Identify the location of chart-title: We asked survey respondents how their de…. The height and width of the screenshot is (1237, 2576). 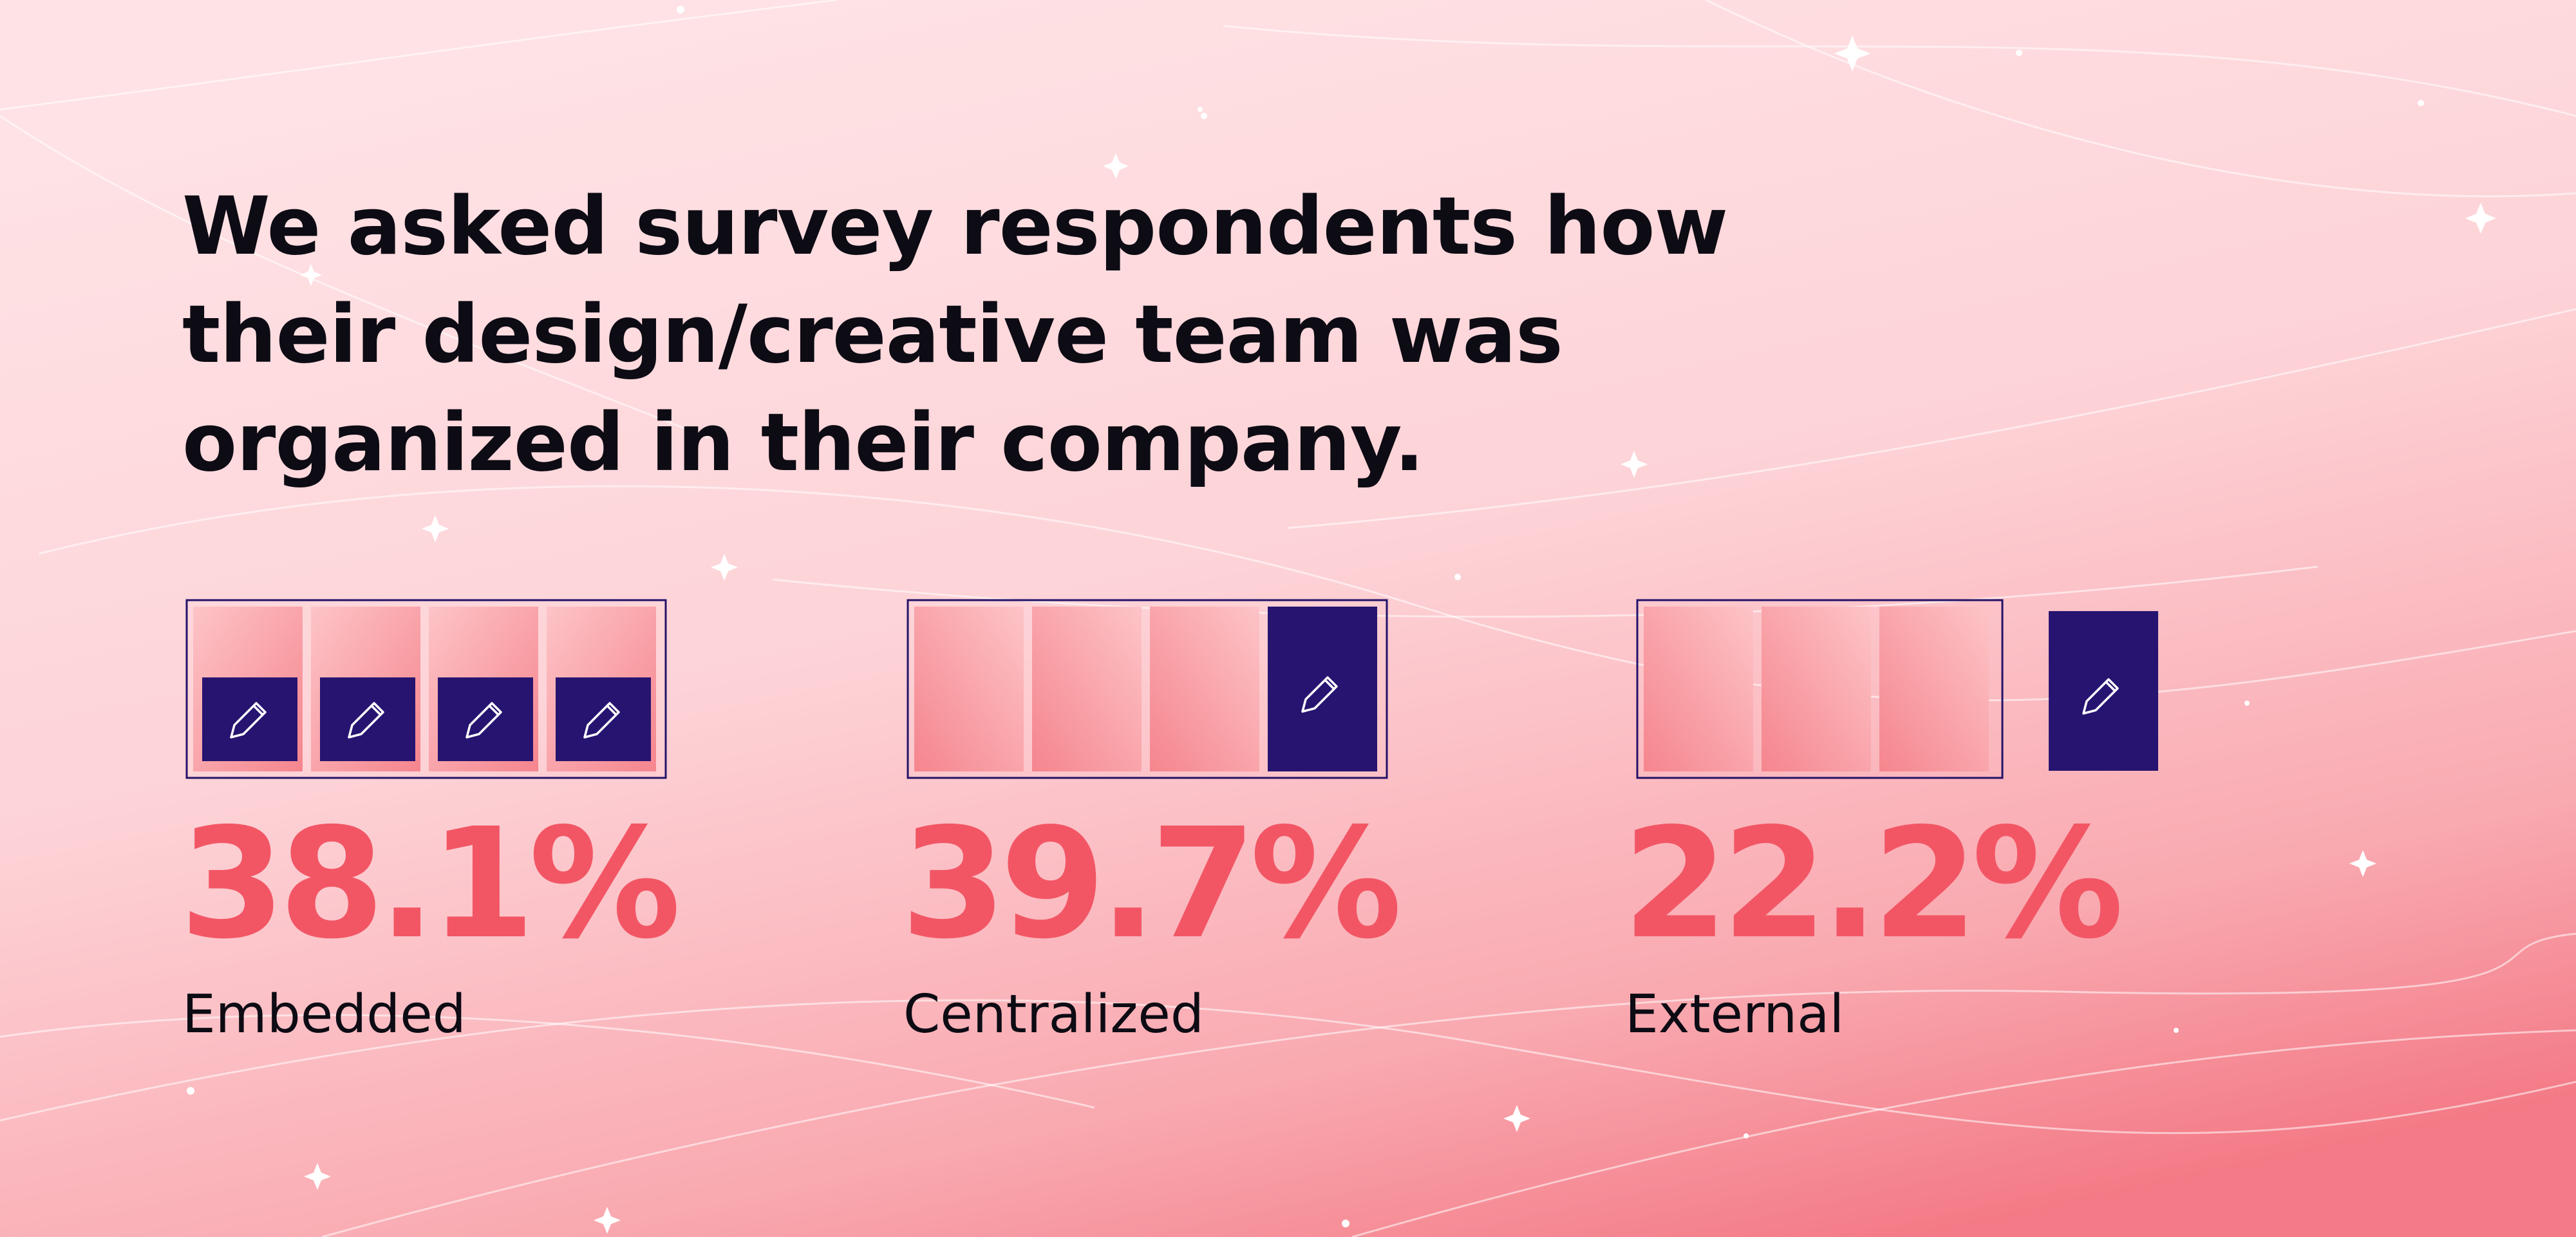
(955, 334).